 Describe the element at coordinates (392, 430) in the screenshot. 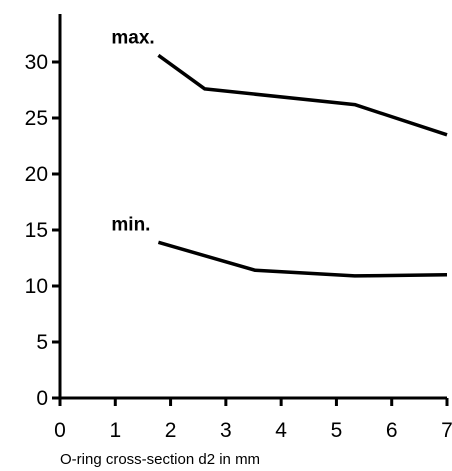

I see `x-tick-label: 6` at that location.